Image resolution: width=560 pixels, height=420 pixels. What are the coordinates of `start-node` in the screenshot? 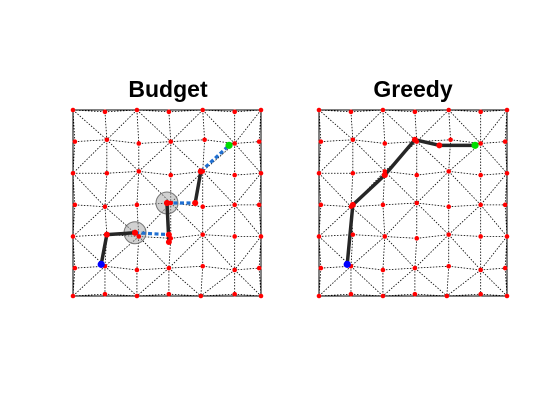 It's located at (101, 264).